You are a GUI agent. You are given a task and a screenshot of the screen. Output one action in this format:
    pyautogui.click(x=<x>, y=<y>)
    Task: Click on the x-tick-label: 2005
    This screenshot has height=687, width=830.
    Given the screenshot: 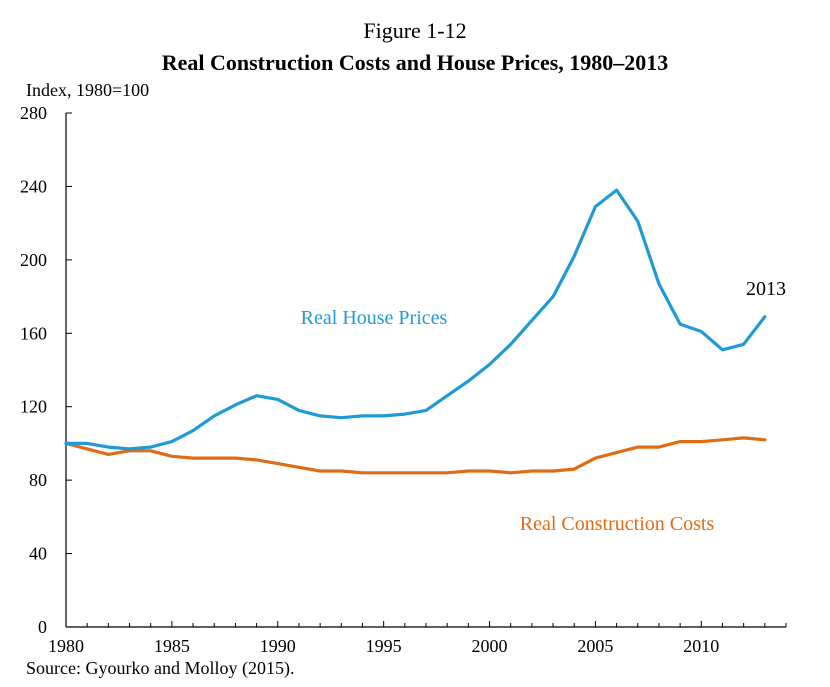 What is the action you would take?
    pyautogui.click(x=595, y=646)
    